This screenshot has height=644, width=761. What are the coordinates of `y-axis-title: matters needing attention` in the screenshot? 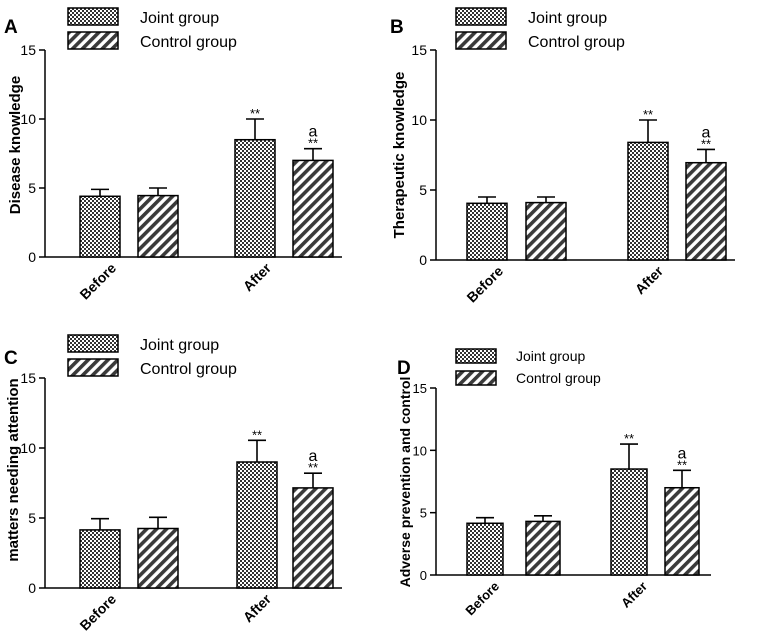 It's located at (13, 469).